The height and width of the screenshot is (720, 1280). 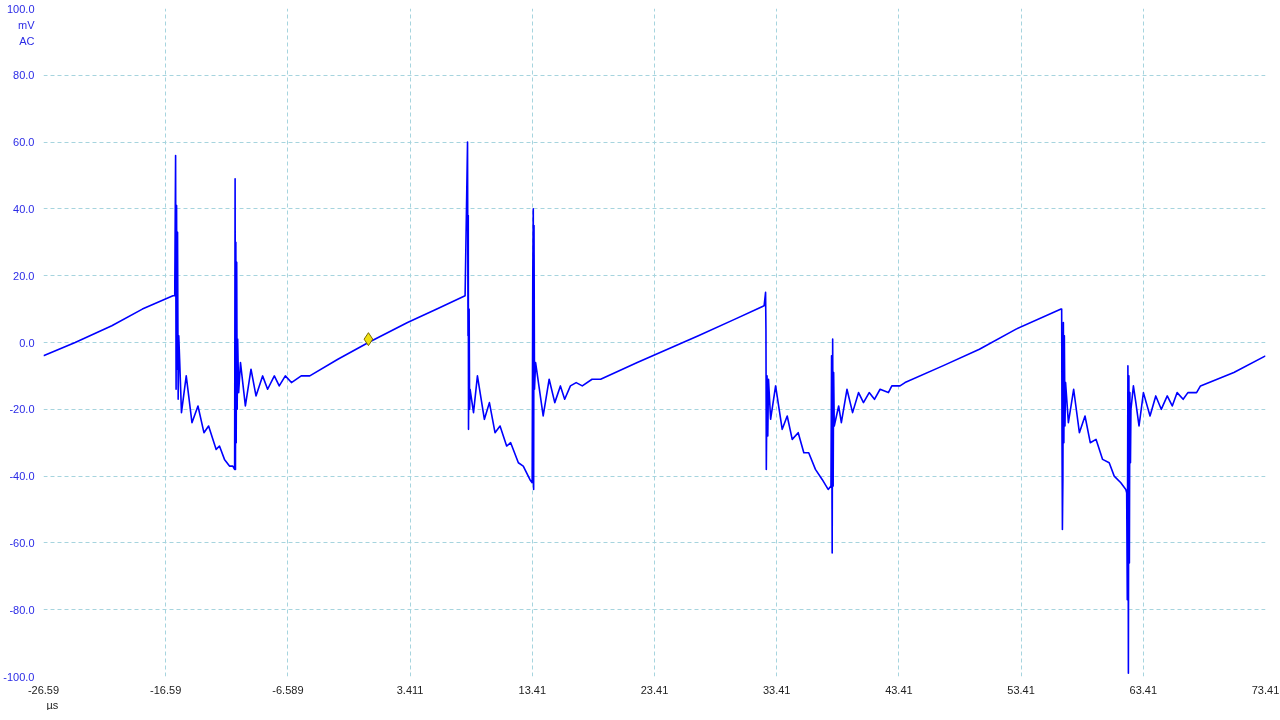 I want to click on y-tick-label: 80.0, so click(x=24, y=75).